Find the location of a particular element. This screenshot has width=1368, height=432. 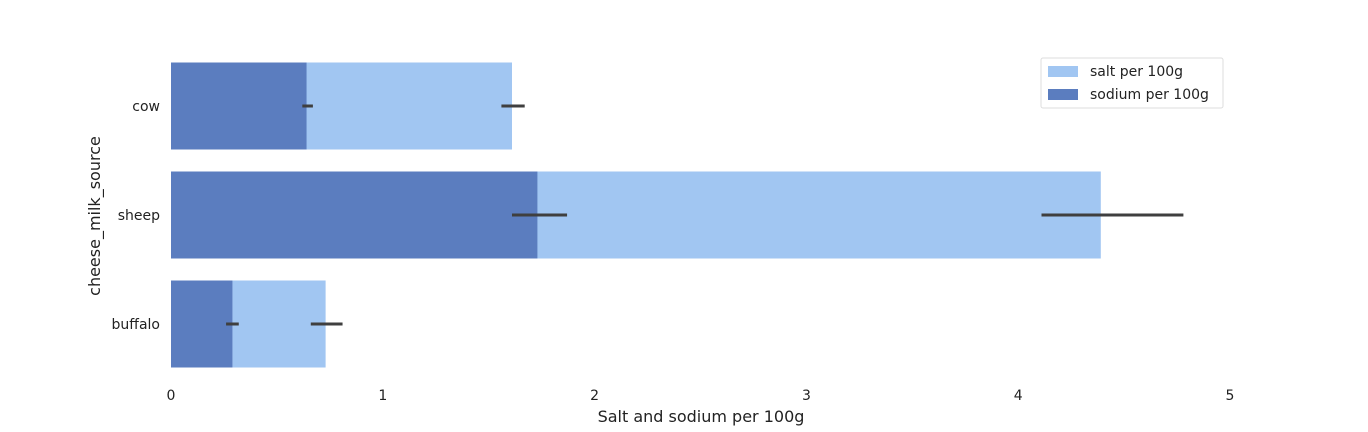

x-tick-label-2: 2 is located at coordinates (594, 396).